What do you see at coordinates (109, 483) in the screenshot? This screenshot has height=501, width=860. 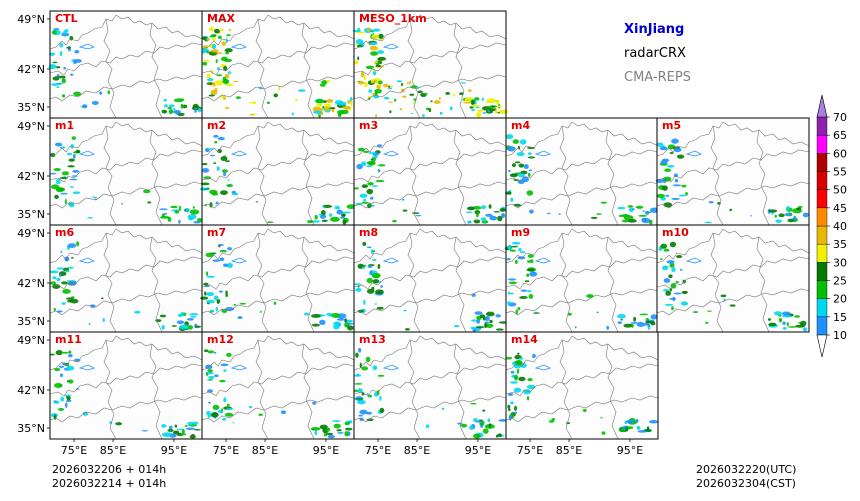 I see `init-time-cst: 2026032214 + 014h` at bounding box center [109, 483].